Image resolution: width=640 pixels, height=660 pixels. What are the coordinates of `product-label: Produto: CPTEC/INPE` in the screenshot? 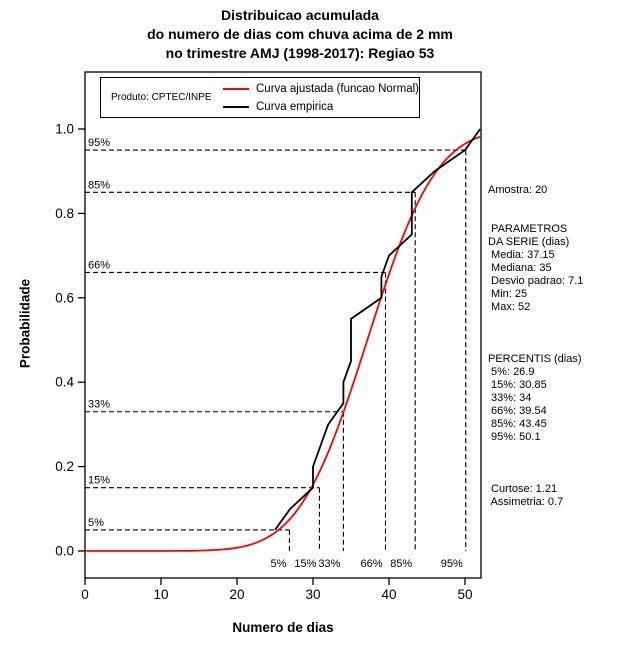 It's located at (161, 97).